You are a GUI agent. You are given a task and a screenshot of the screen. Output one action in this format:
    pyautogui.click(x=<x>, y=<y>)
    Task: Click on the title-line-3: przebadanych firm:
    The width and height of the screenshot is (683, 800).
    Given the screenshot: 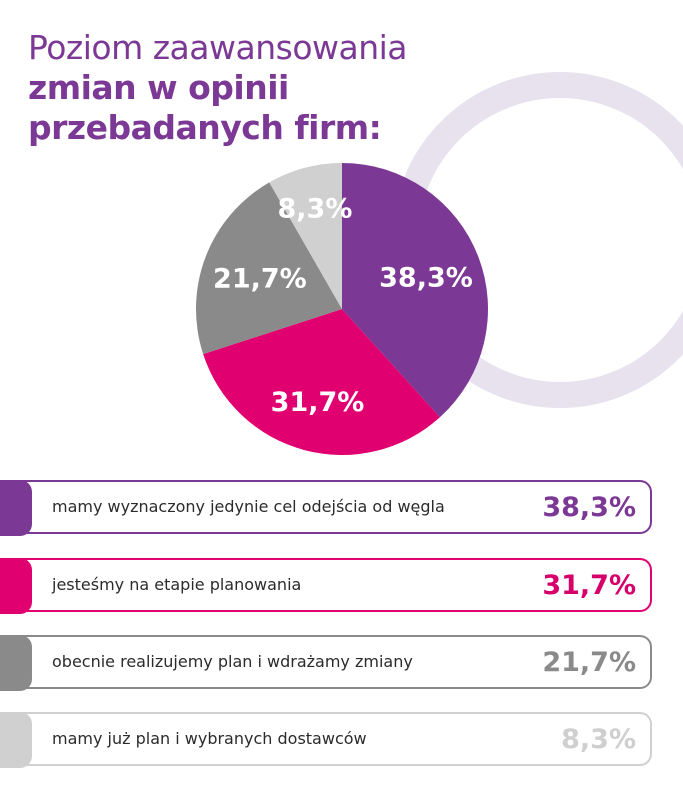 What is the action you would take?
    pyautogui.click(x=205, y=127)
    